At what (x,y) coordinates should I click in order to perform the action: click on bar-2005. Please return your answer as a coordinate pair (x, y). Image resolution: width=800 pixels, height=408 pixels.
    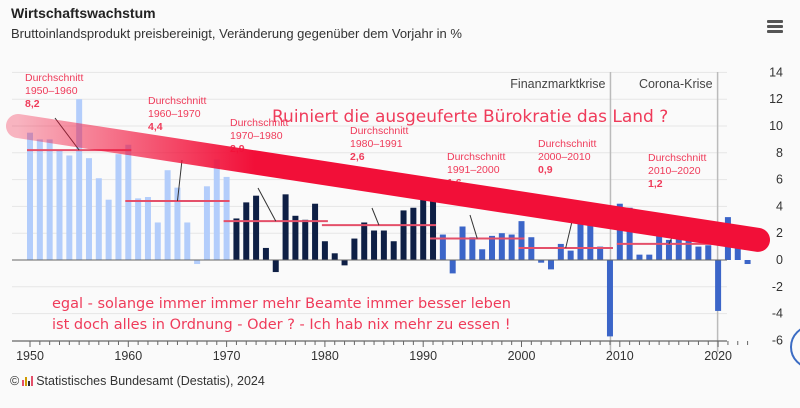
    Looking at the image, I should click on (570, 255).